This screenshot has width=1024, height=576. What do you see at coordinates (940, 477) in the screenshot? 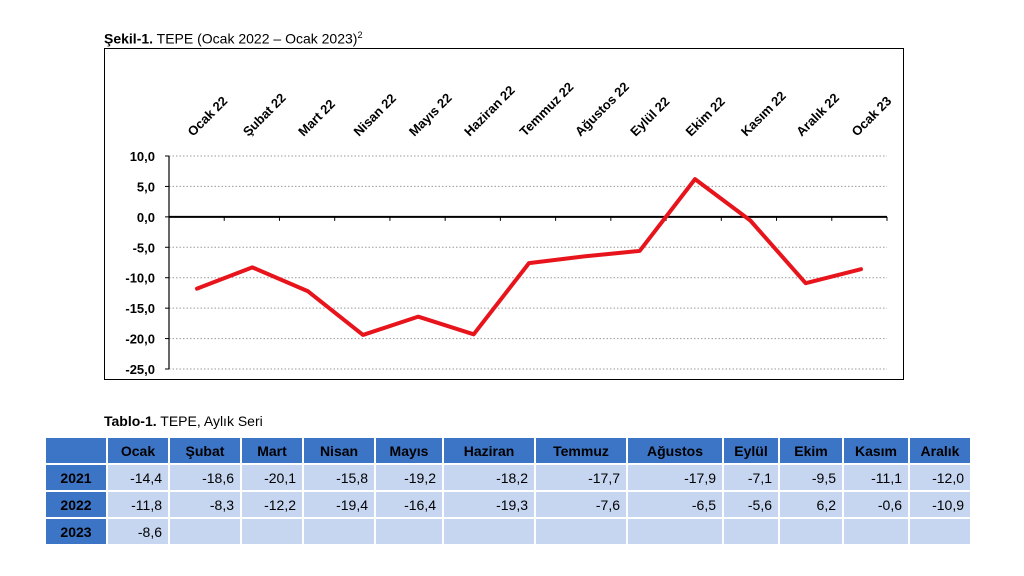
I see `table-value-cell: -12,0` at bounding box center [940, 477].